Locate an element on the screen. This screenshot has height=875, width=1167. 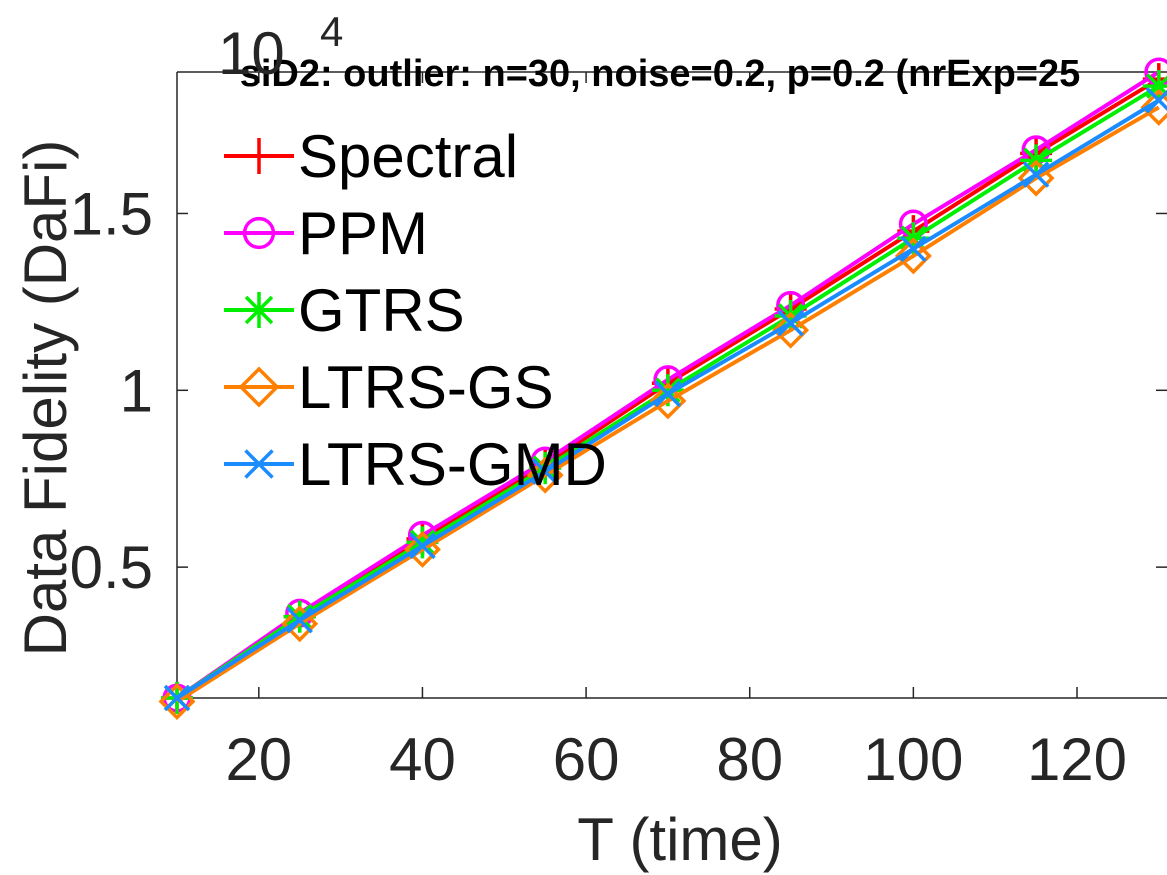
legend: Spectral PPM GTRS LTRS-GS LTRS-GMD is located at coordinates (415, 310).